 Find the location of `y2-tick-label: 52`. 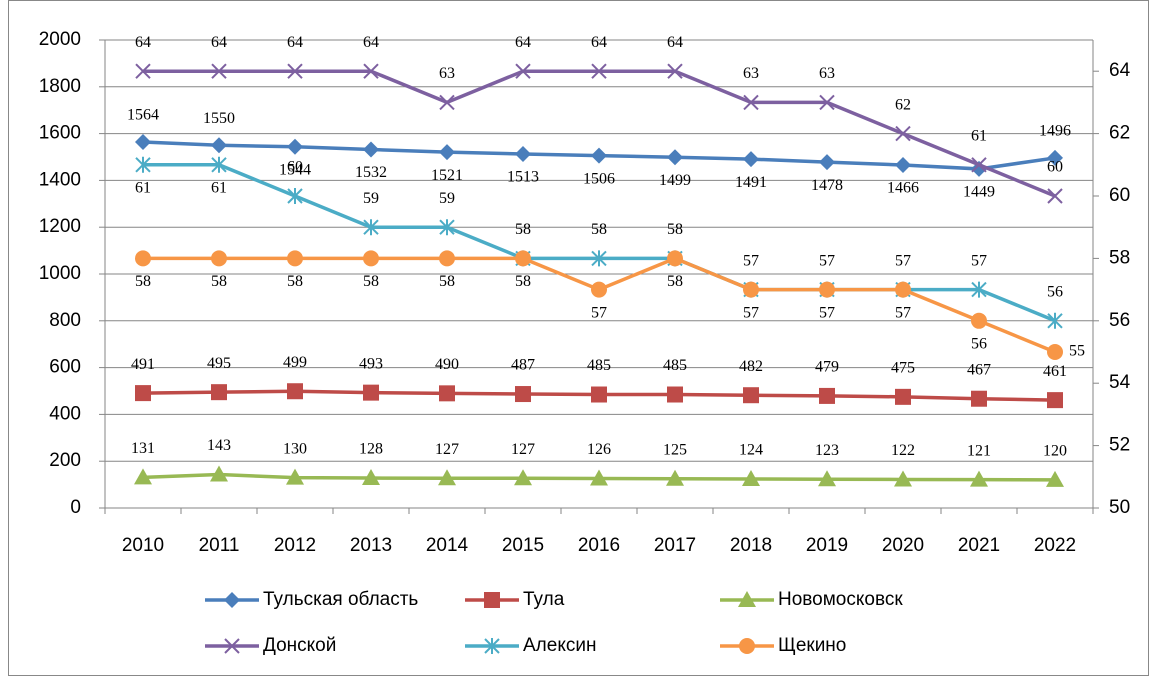

y2-tick-label: 52 is located at coordinates (1119, 445).